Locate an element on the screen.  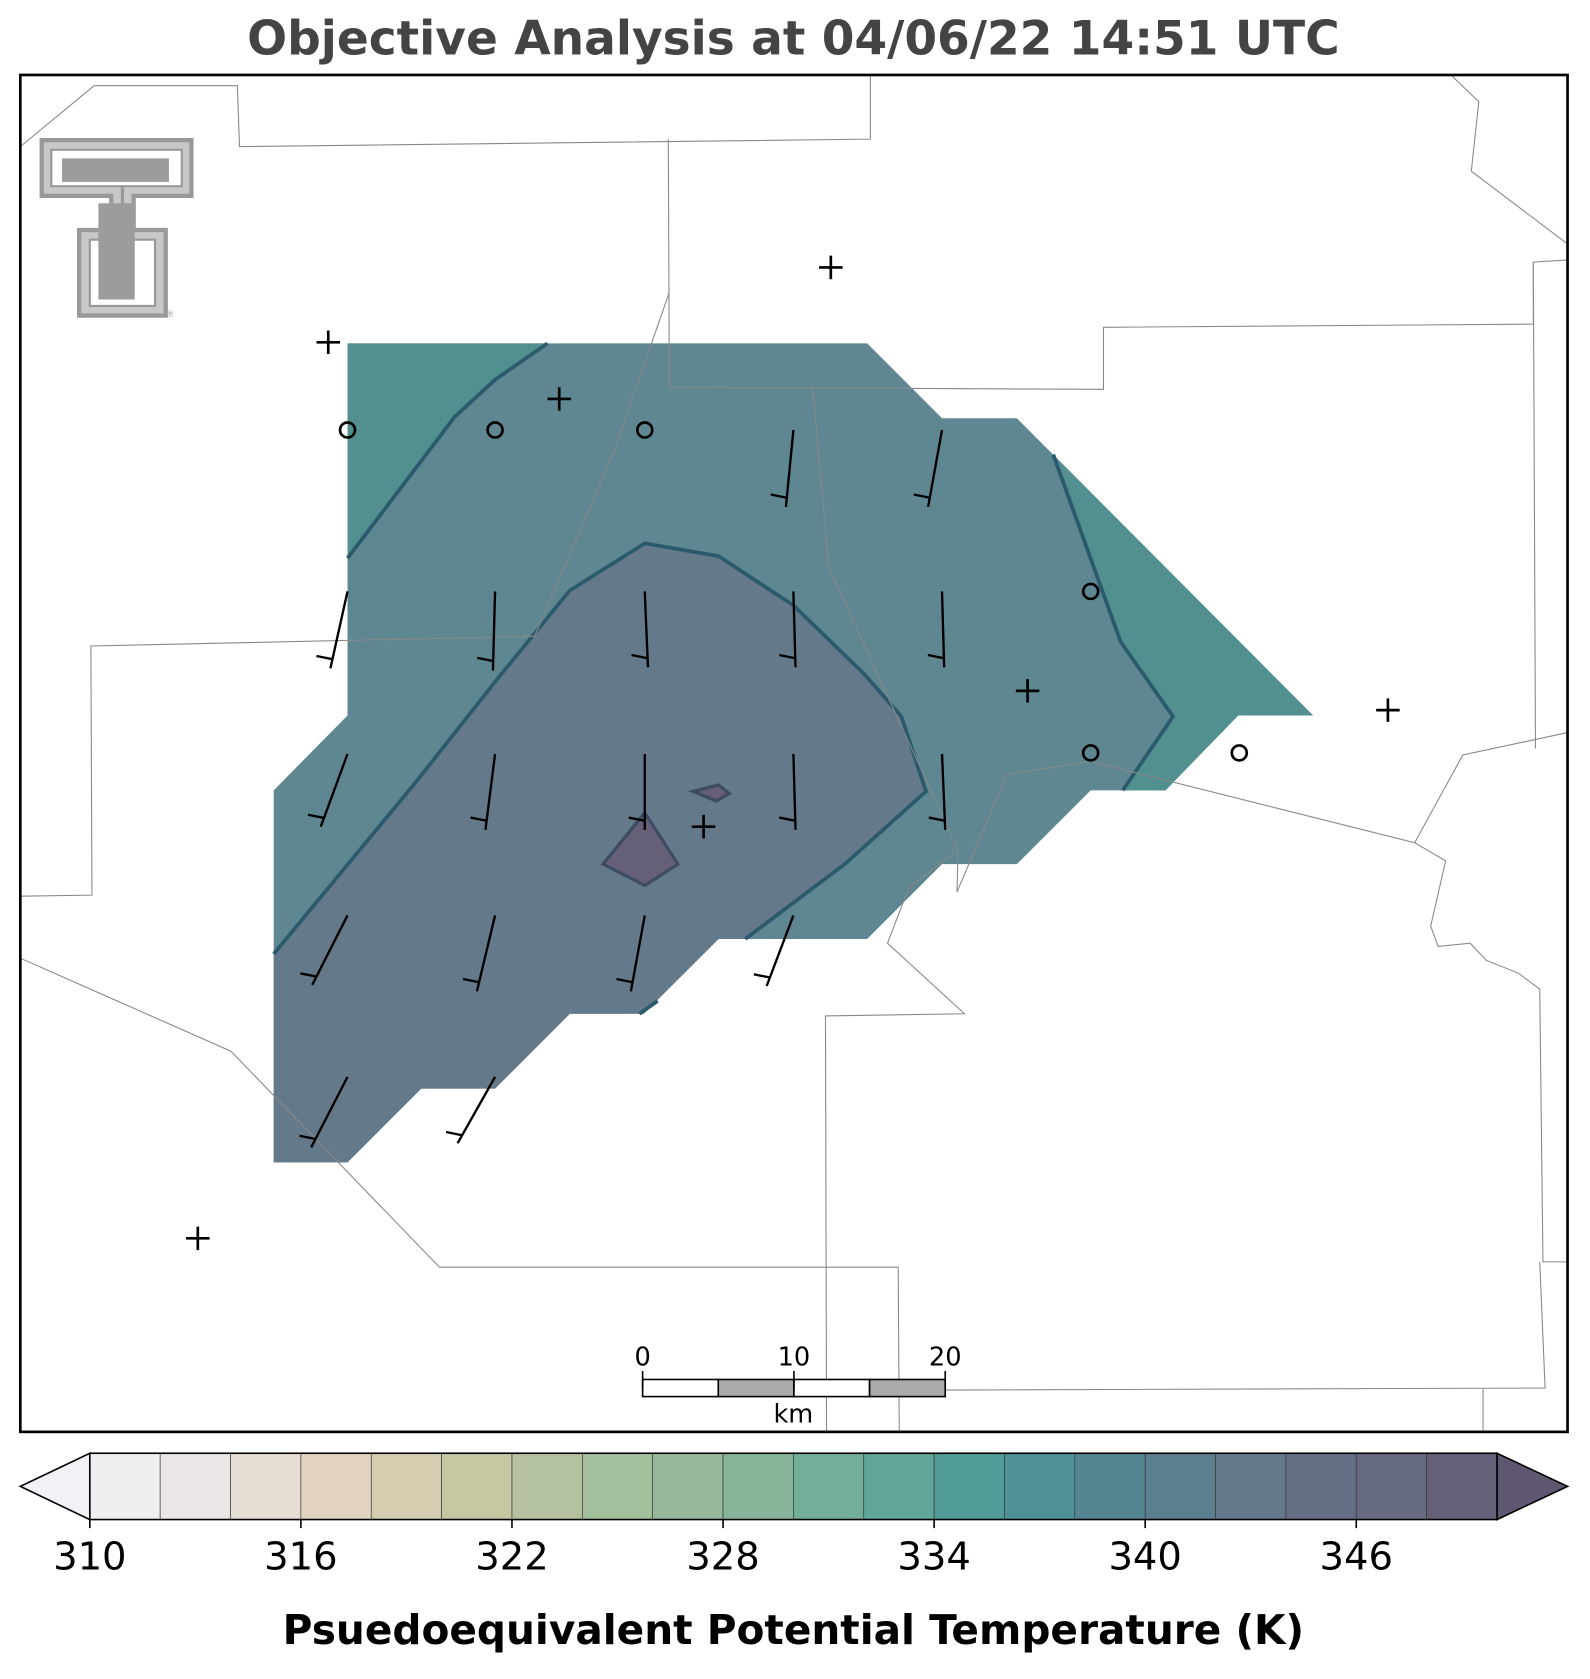
colorbar-tick-label: 346 is located at coordinates (1356, 1557).